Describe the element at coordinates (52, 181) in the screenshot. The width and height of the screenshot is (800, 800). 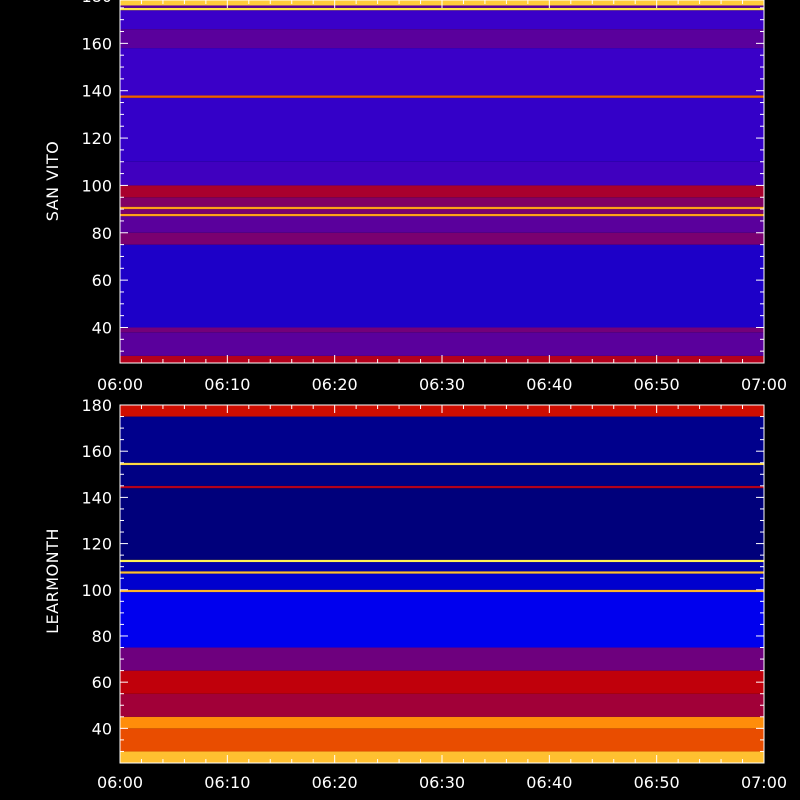
I see `y-axis-label: SAN VITO` at that location.